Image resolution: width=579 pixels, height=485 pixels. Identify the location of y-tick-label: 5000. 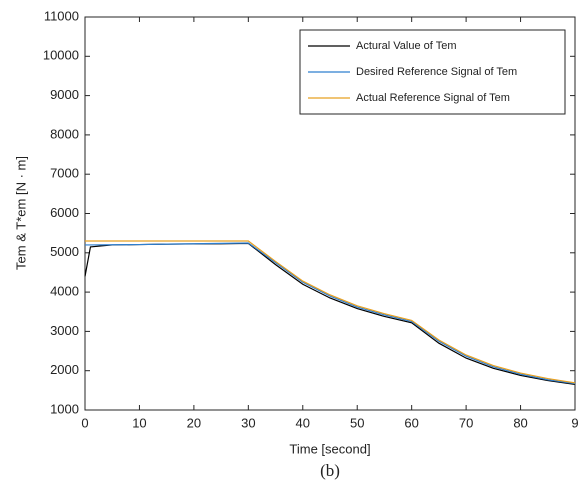
(64, 251).